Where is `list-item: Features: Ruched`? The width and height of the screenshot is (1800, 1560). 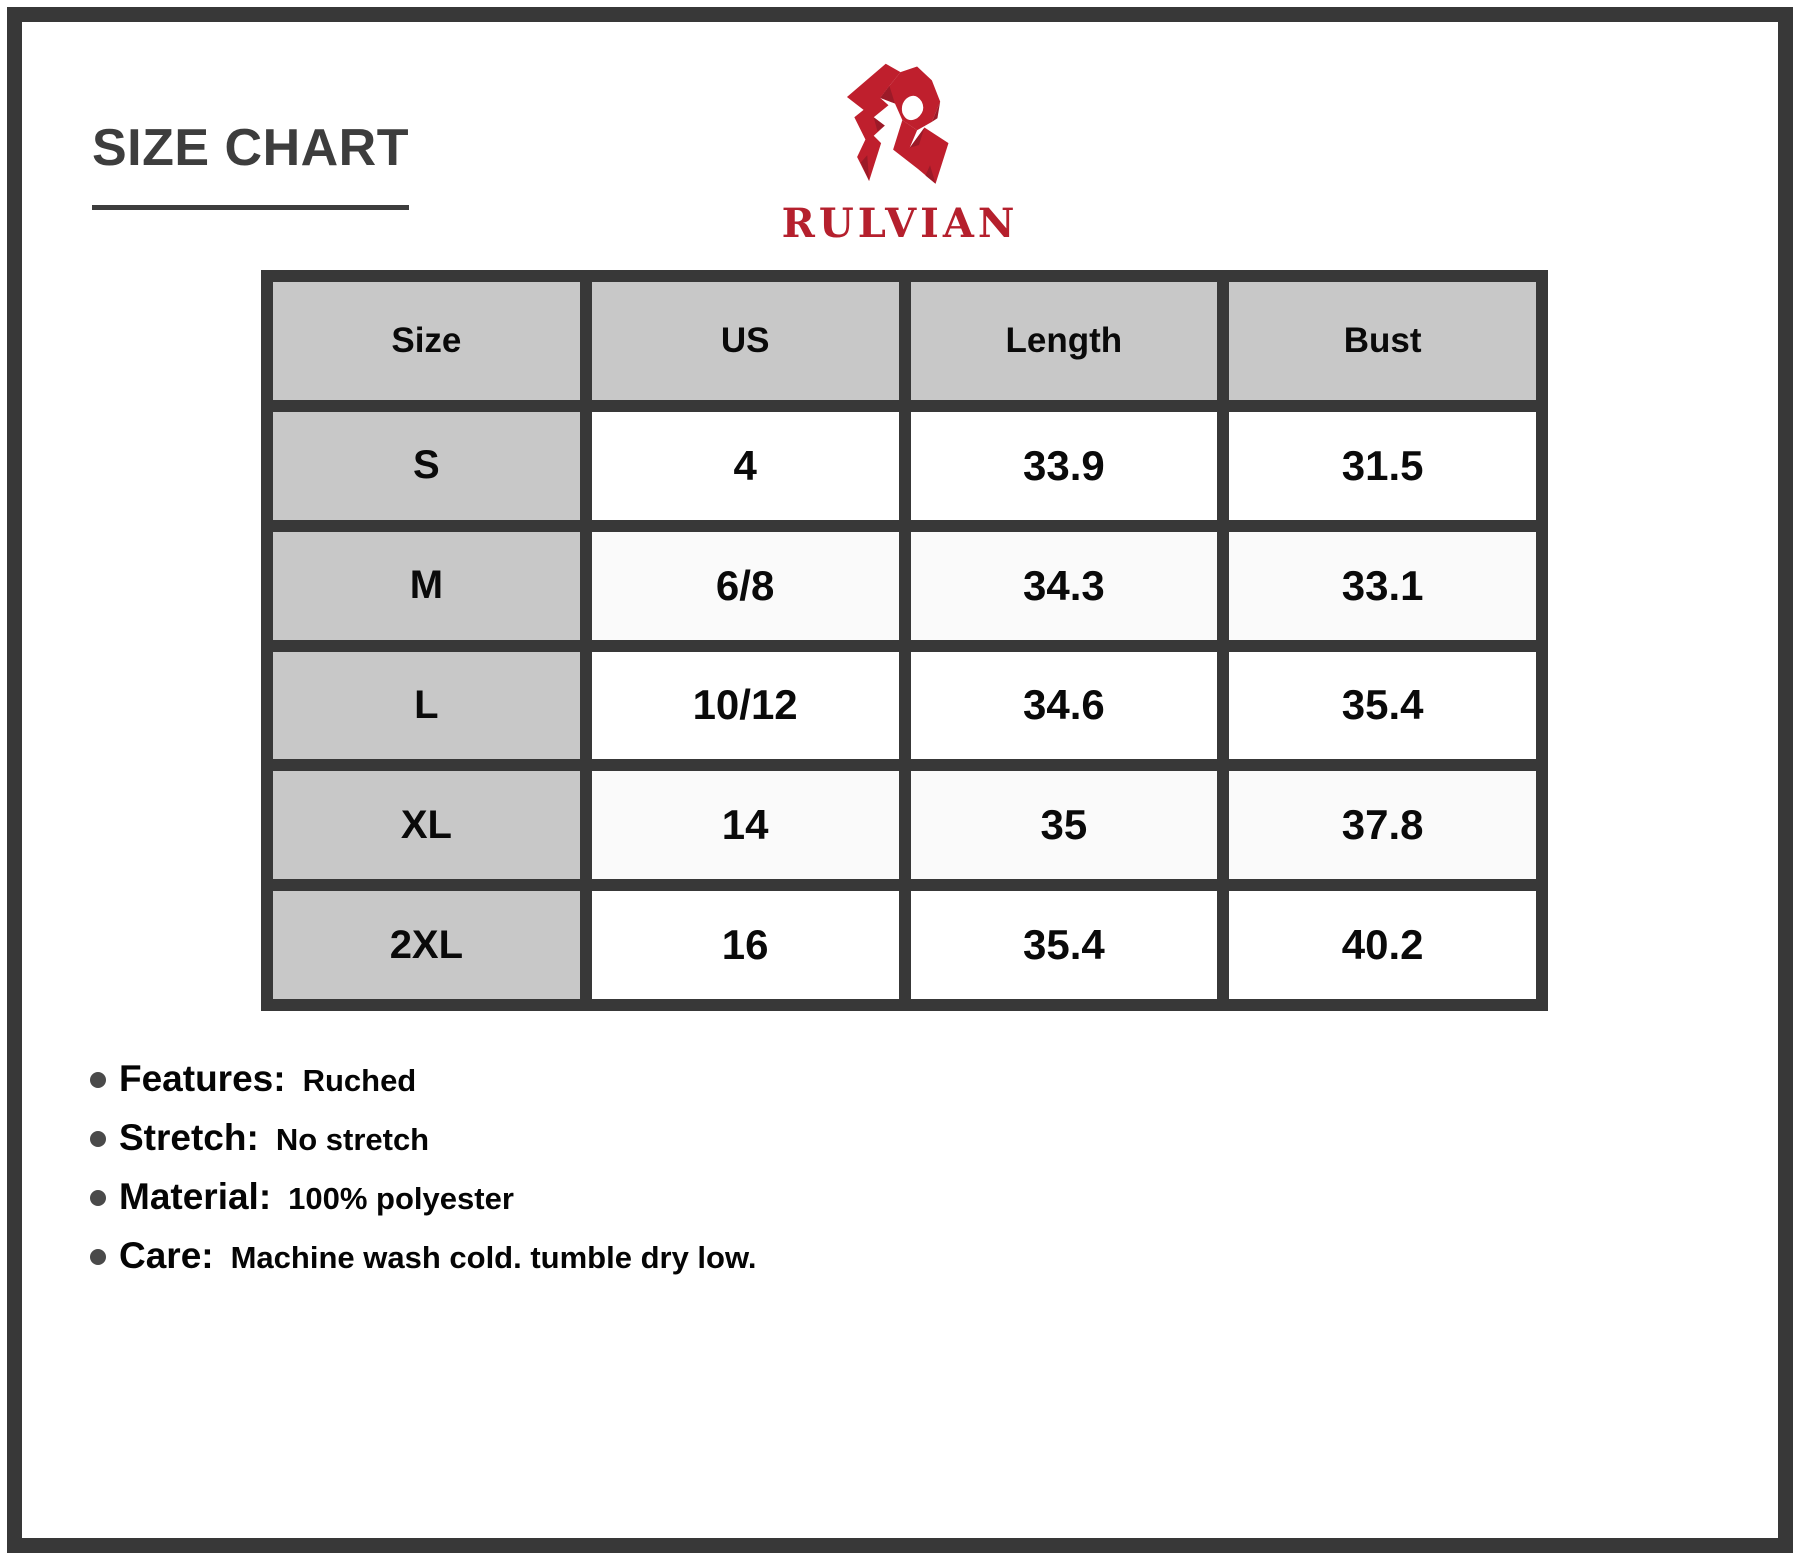
list-item: Features: Ruched is located at coordinates (423, 1080).